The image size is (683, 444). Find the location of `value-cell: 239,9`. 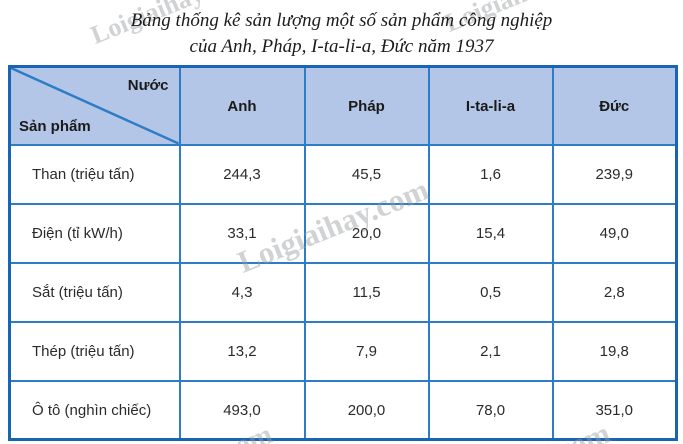

value-cell: 239,9 is located at coordinates (614, 174).